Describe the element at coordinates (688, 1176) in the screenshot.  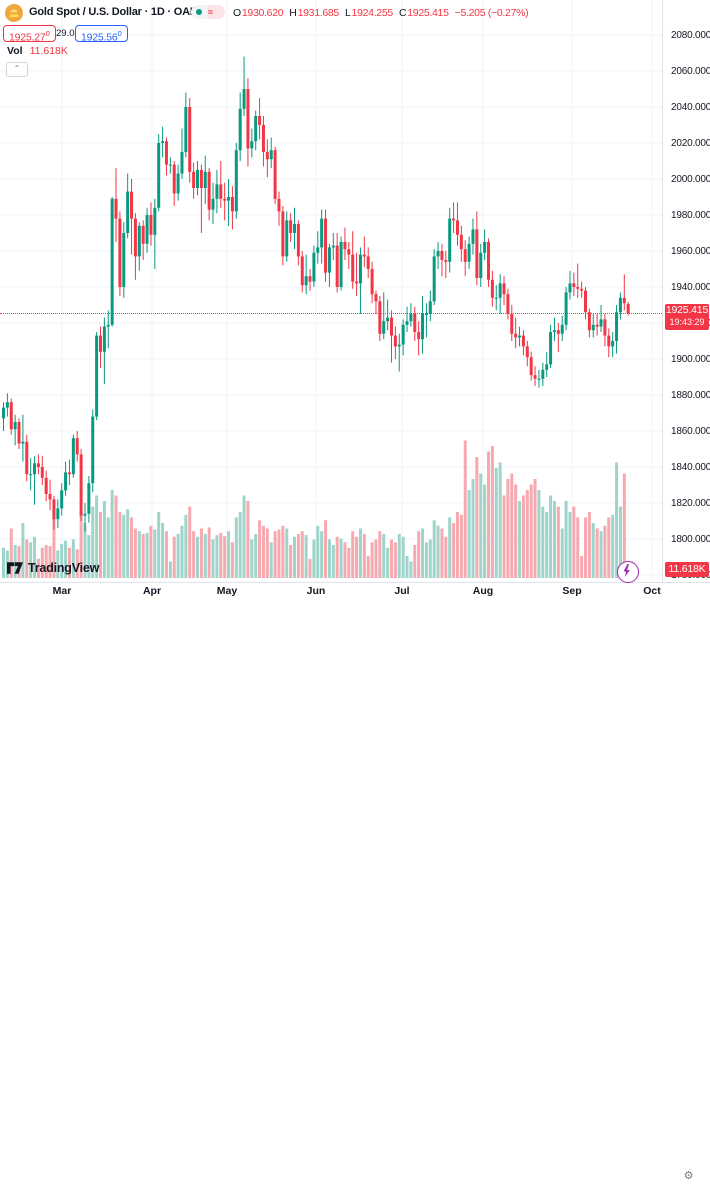
I see `gear-icon: ⚙` at that location.